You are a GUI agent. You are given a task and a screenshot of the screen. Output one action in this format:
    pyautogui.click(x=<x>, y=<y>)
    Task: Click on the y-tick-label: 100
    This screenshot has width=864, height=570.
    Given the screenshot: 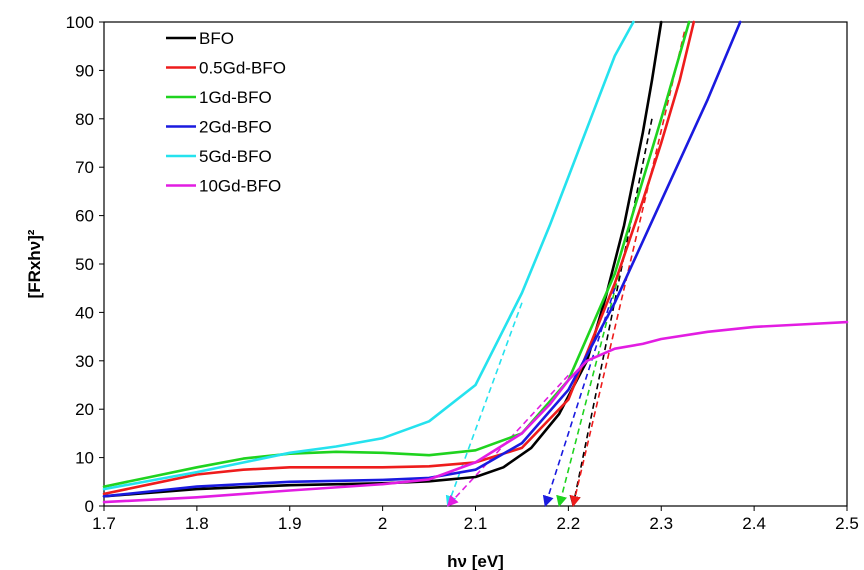 What is the action you would take?
    pyautogui.click(x=80, y=22)
    